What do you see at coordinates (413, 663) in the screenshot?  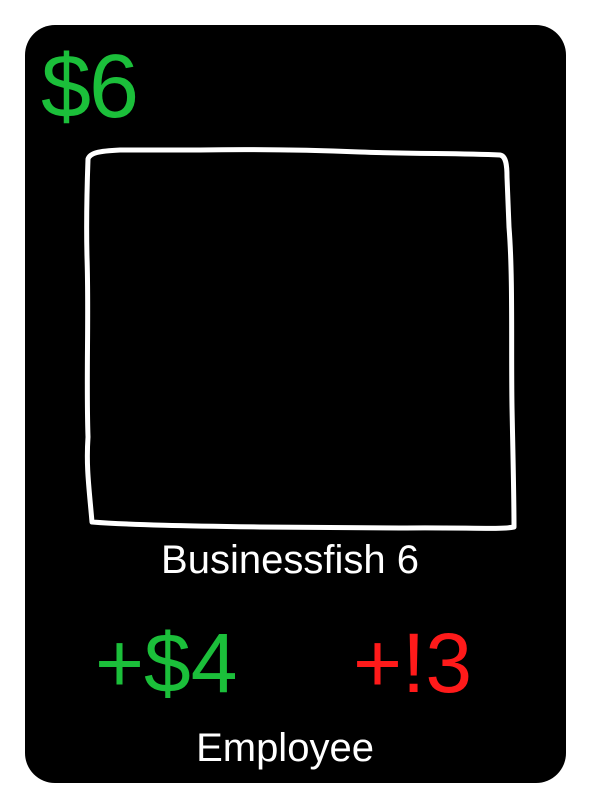 I see `threat-bonus: +!3` at bounding box center [413, 663].